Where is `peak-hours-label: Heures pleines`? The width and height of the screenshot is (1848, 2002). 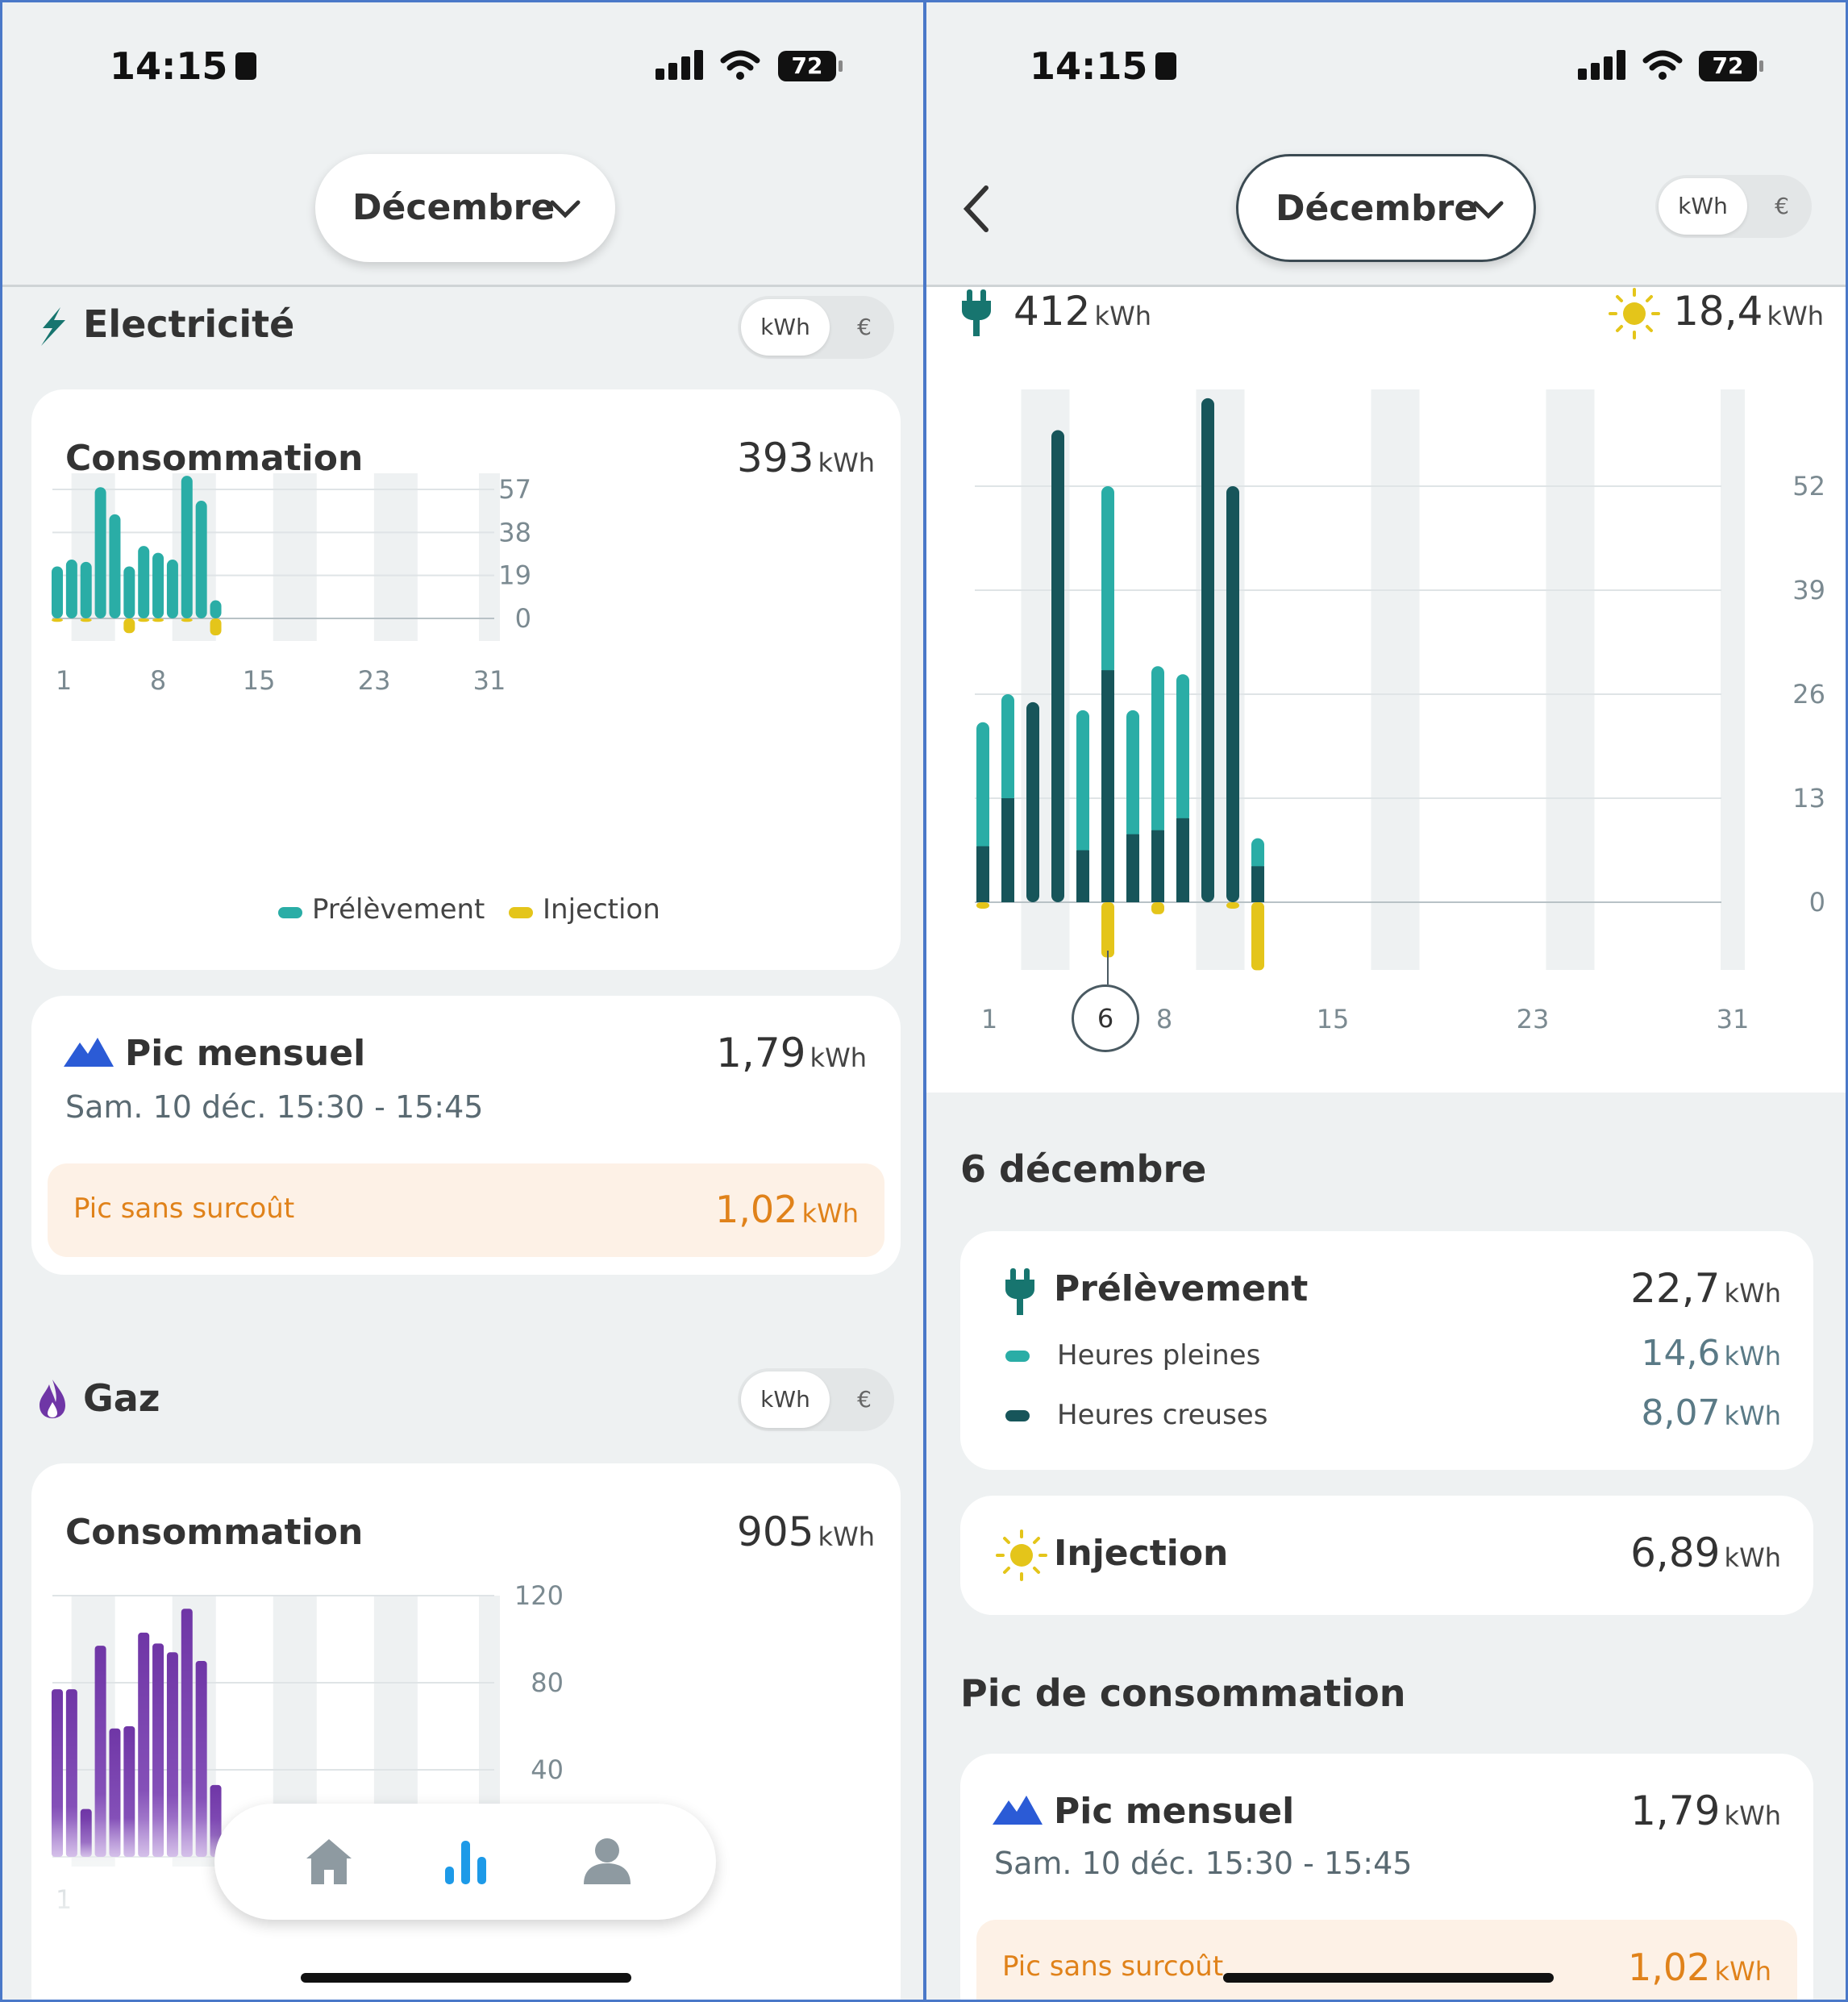
peak-hours-label: Heures pleines is located at coordinates (1159, 1355).